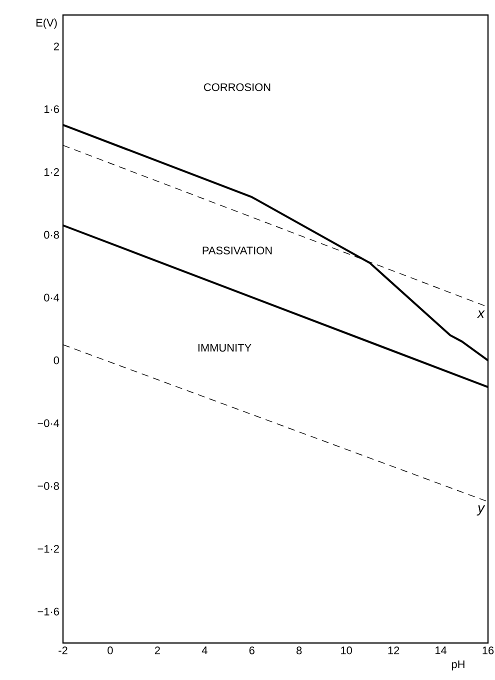  I want to click on x-tick-label: 10, so click(346, 650).